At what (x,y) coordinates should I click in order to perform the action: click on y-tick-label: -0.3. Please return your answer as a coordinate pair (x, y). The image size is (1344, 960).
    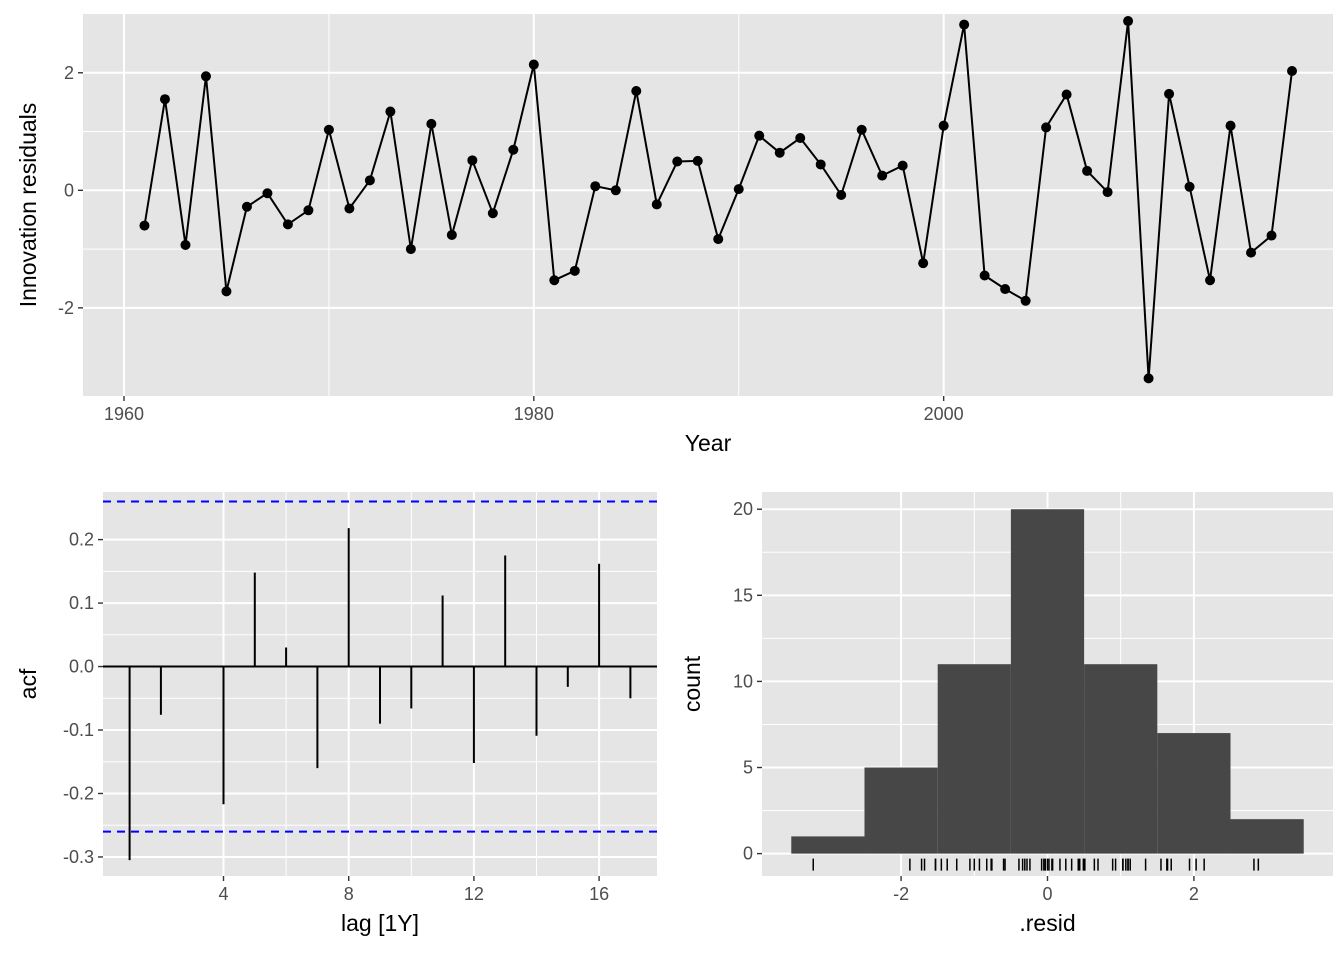
    Looking at the image, I should click on (78, 857).